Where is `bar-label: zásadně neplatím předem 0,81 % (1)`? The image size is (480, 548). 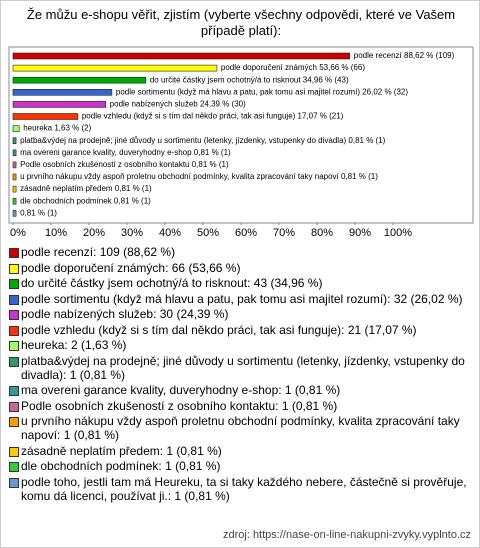 bar-label: zásadně neplatím předem 0,81 % (1) is located at coordinates (86, 188).